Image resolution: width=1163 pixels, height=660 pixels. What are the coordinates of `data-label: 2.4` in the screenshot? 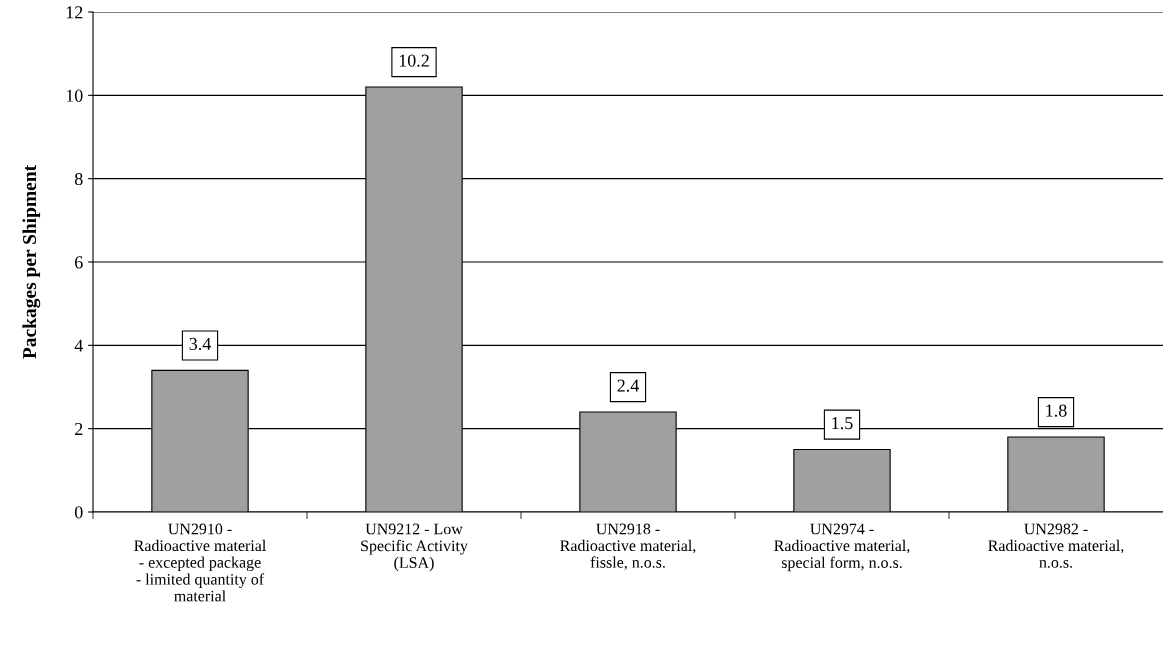 It's located at (628, 385).